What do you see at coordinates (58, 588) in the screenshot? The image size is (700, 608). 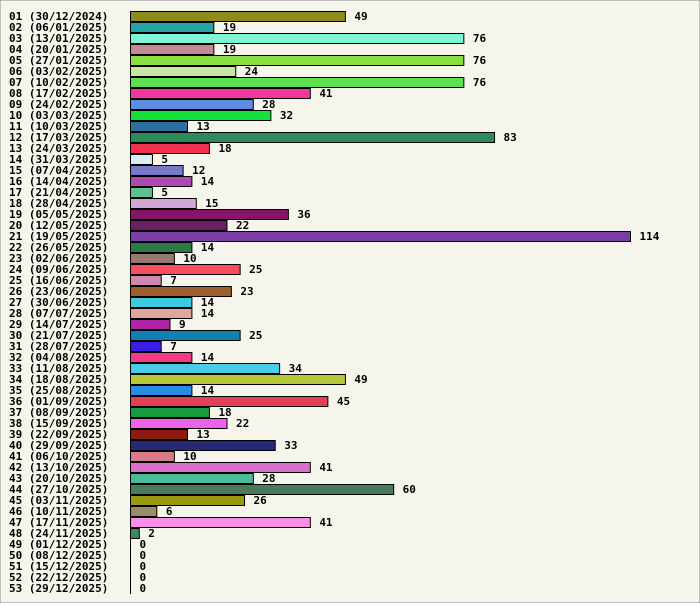 I see `category-label: 53 (29/12/2025)` at bounding box center [58, 588].